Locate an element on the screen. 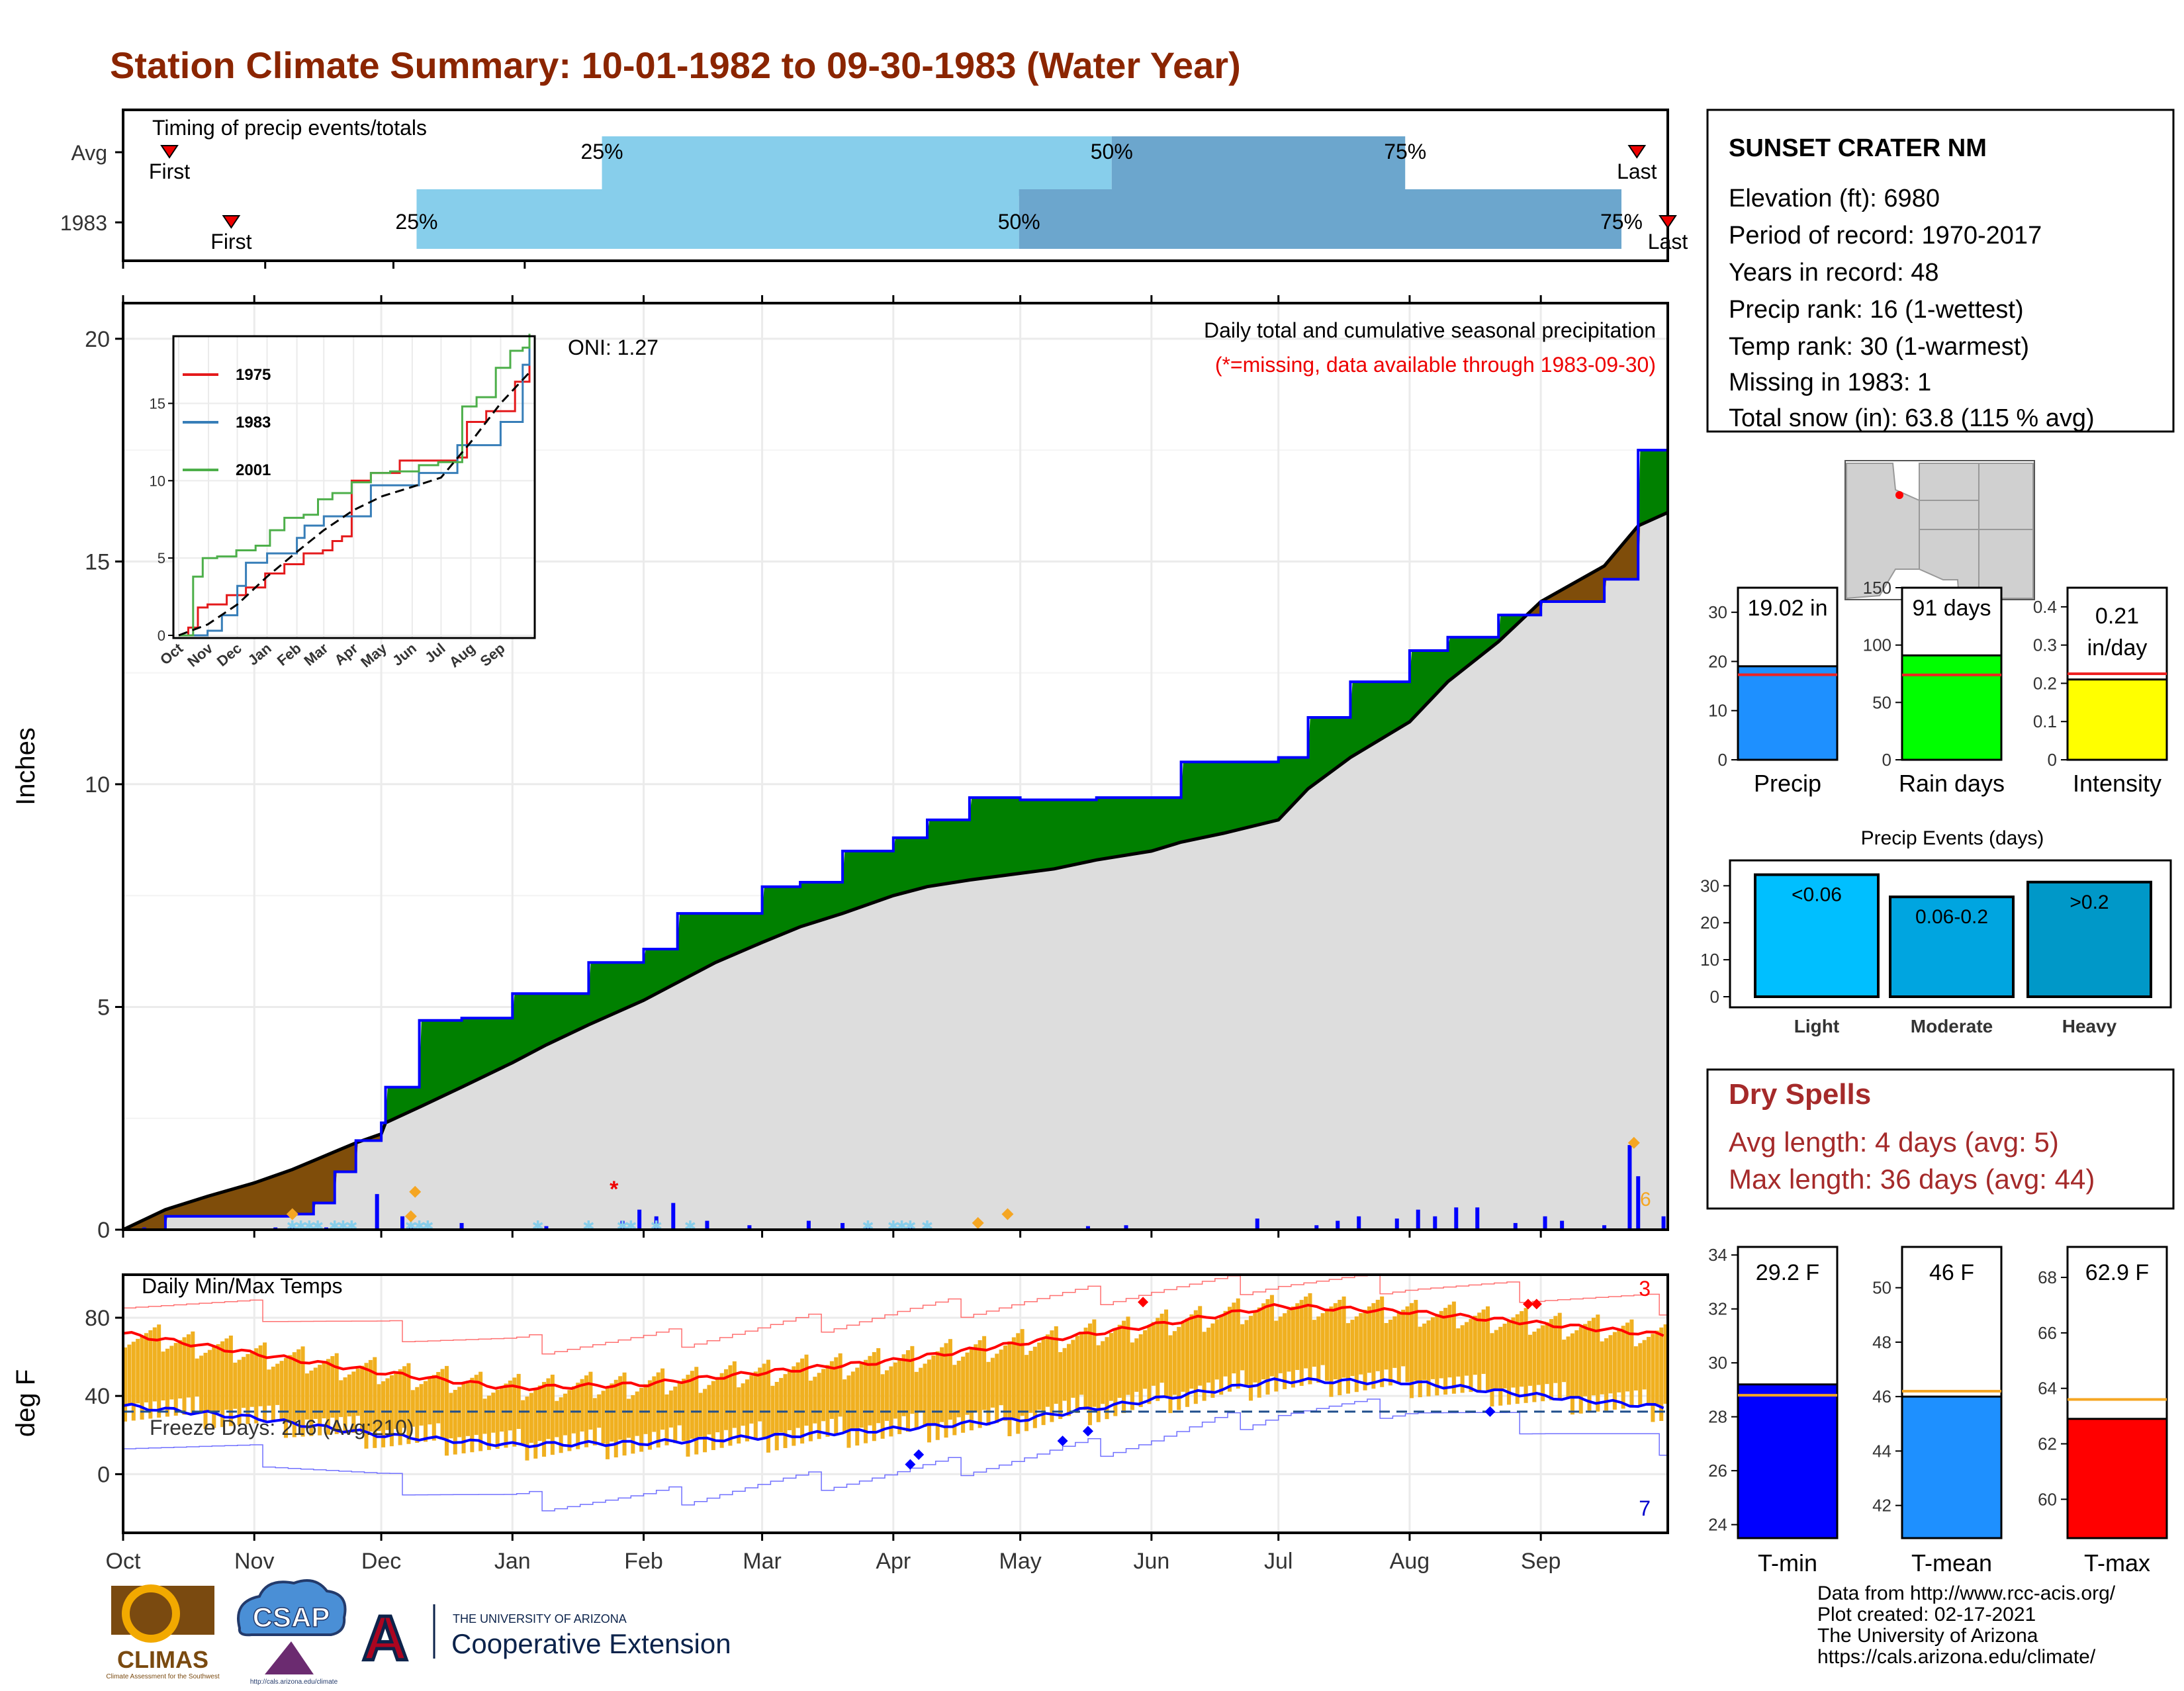 The image size is (2184, 1691). summary-category-label: Precip is located at coordinates (1787, 784).